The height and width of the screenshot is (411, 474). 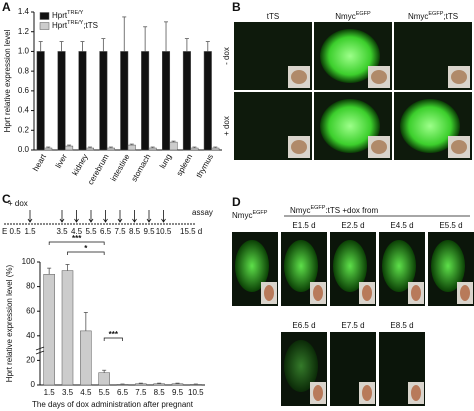 I want to click on y-tick-label: 1.2, so click(x=24, y=31).